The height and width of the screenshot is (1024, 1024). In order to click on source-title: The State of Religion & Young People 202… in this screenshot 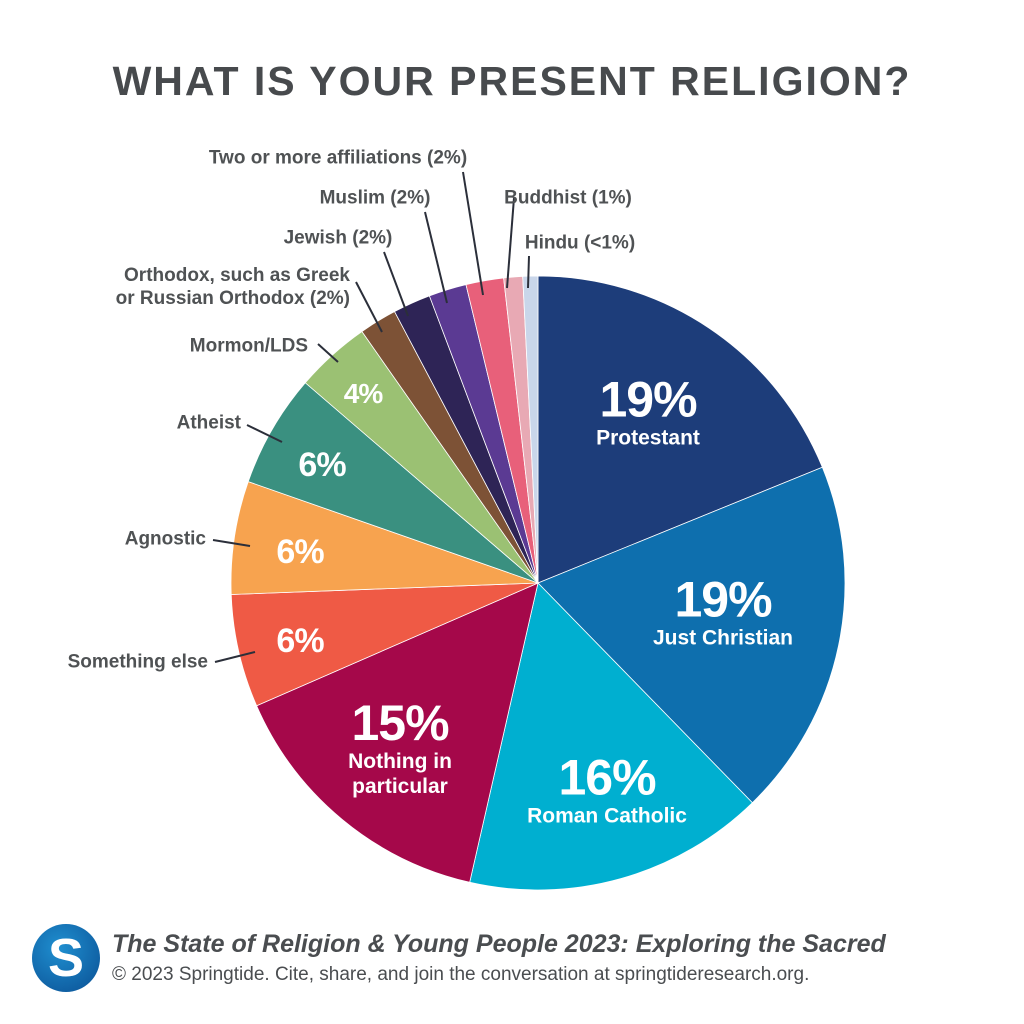, I will do `click(499, 944)`.